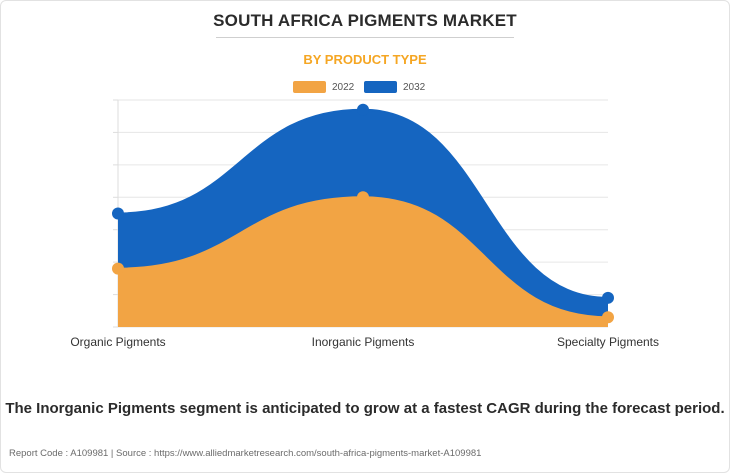  I want to click on x-tick-label: Specialty Pigments, so click(608, 342).